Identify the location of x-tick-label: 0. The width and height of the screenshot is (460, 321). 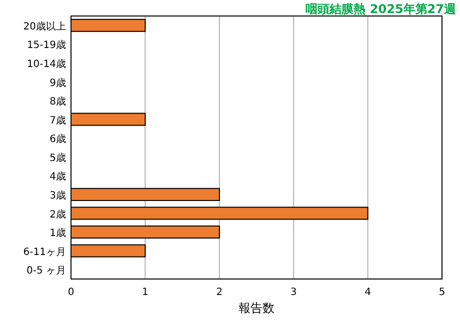
(71, 292).